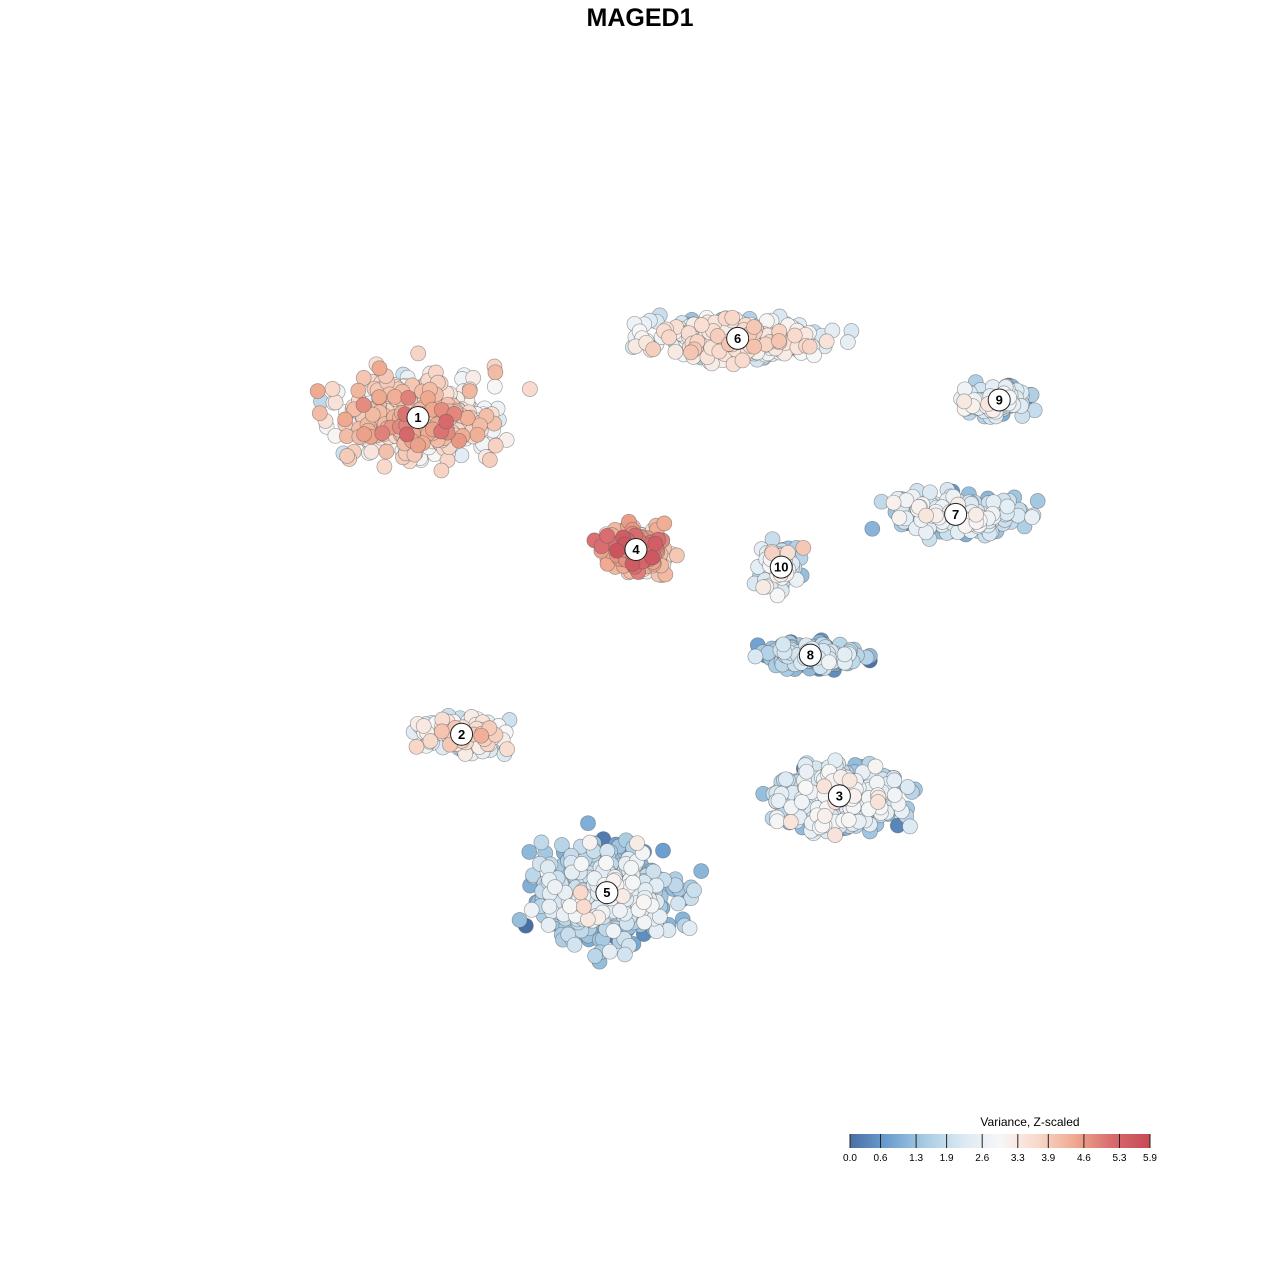  I want to click on cluster-label-8: 8, so click(810, 655).